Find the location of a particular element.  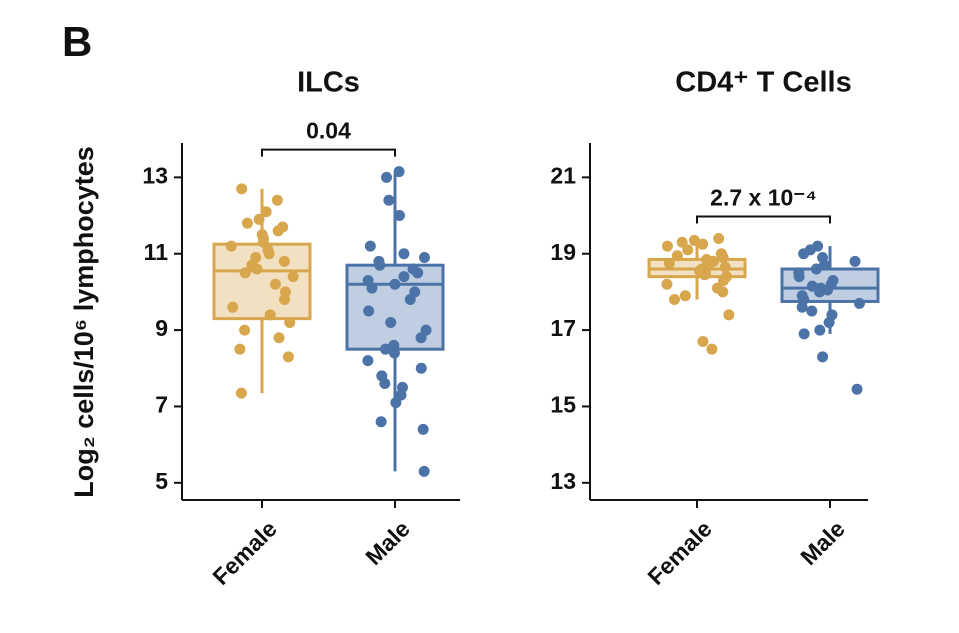

y-tick-label: 15 is located at coordinates (563, 405).